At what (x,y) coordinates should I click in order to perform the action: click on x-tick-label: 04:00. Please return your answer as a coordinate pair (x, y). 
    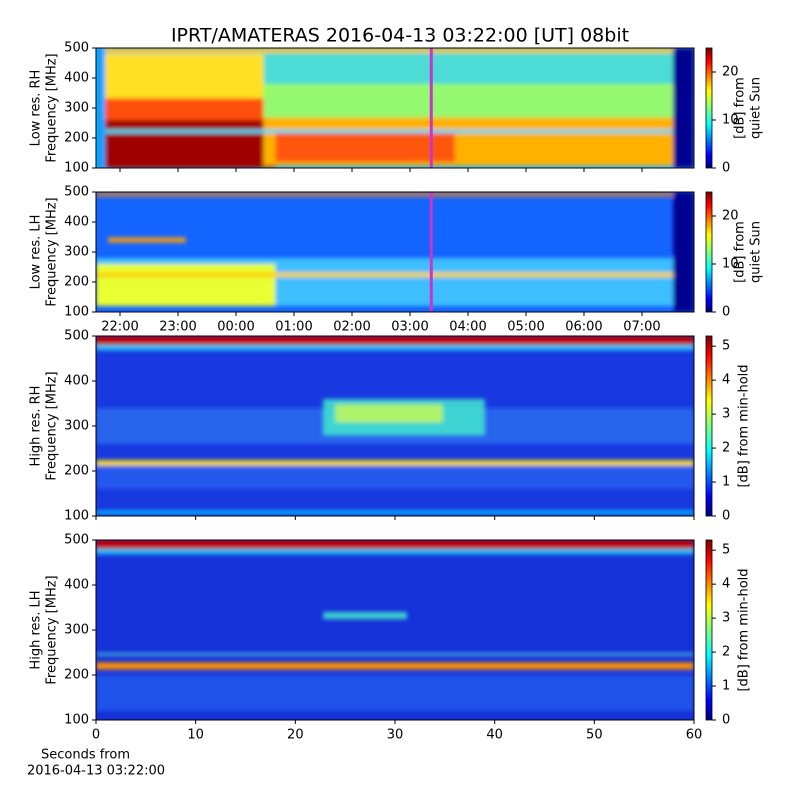
    Looking at the image, I should click on (467, 327).